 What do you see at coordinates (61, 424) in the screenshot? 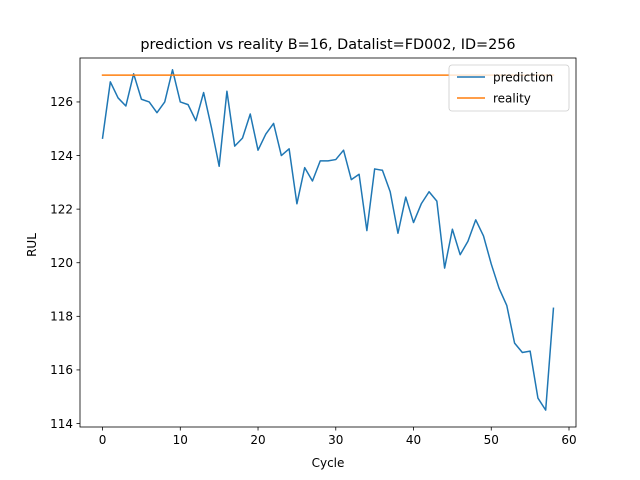
I see `y-tick-label: 114` at bounding box center [61, 424].